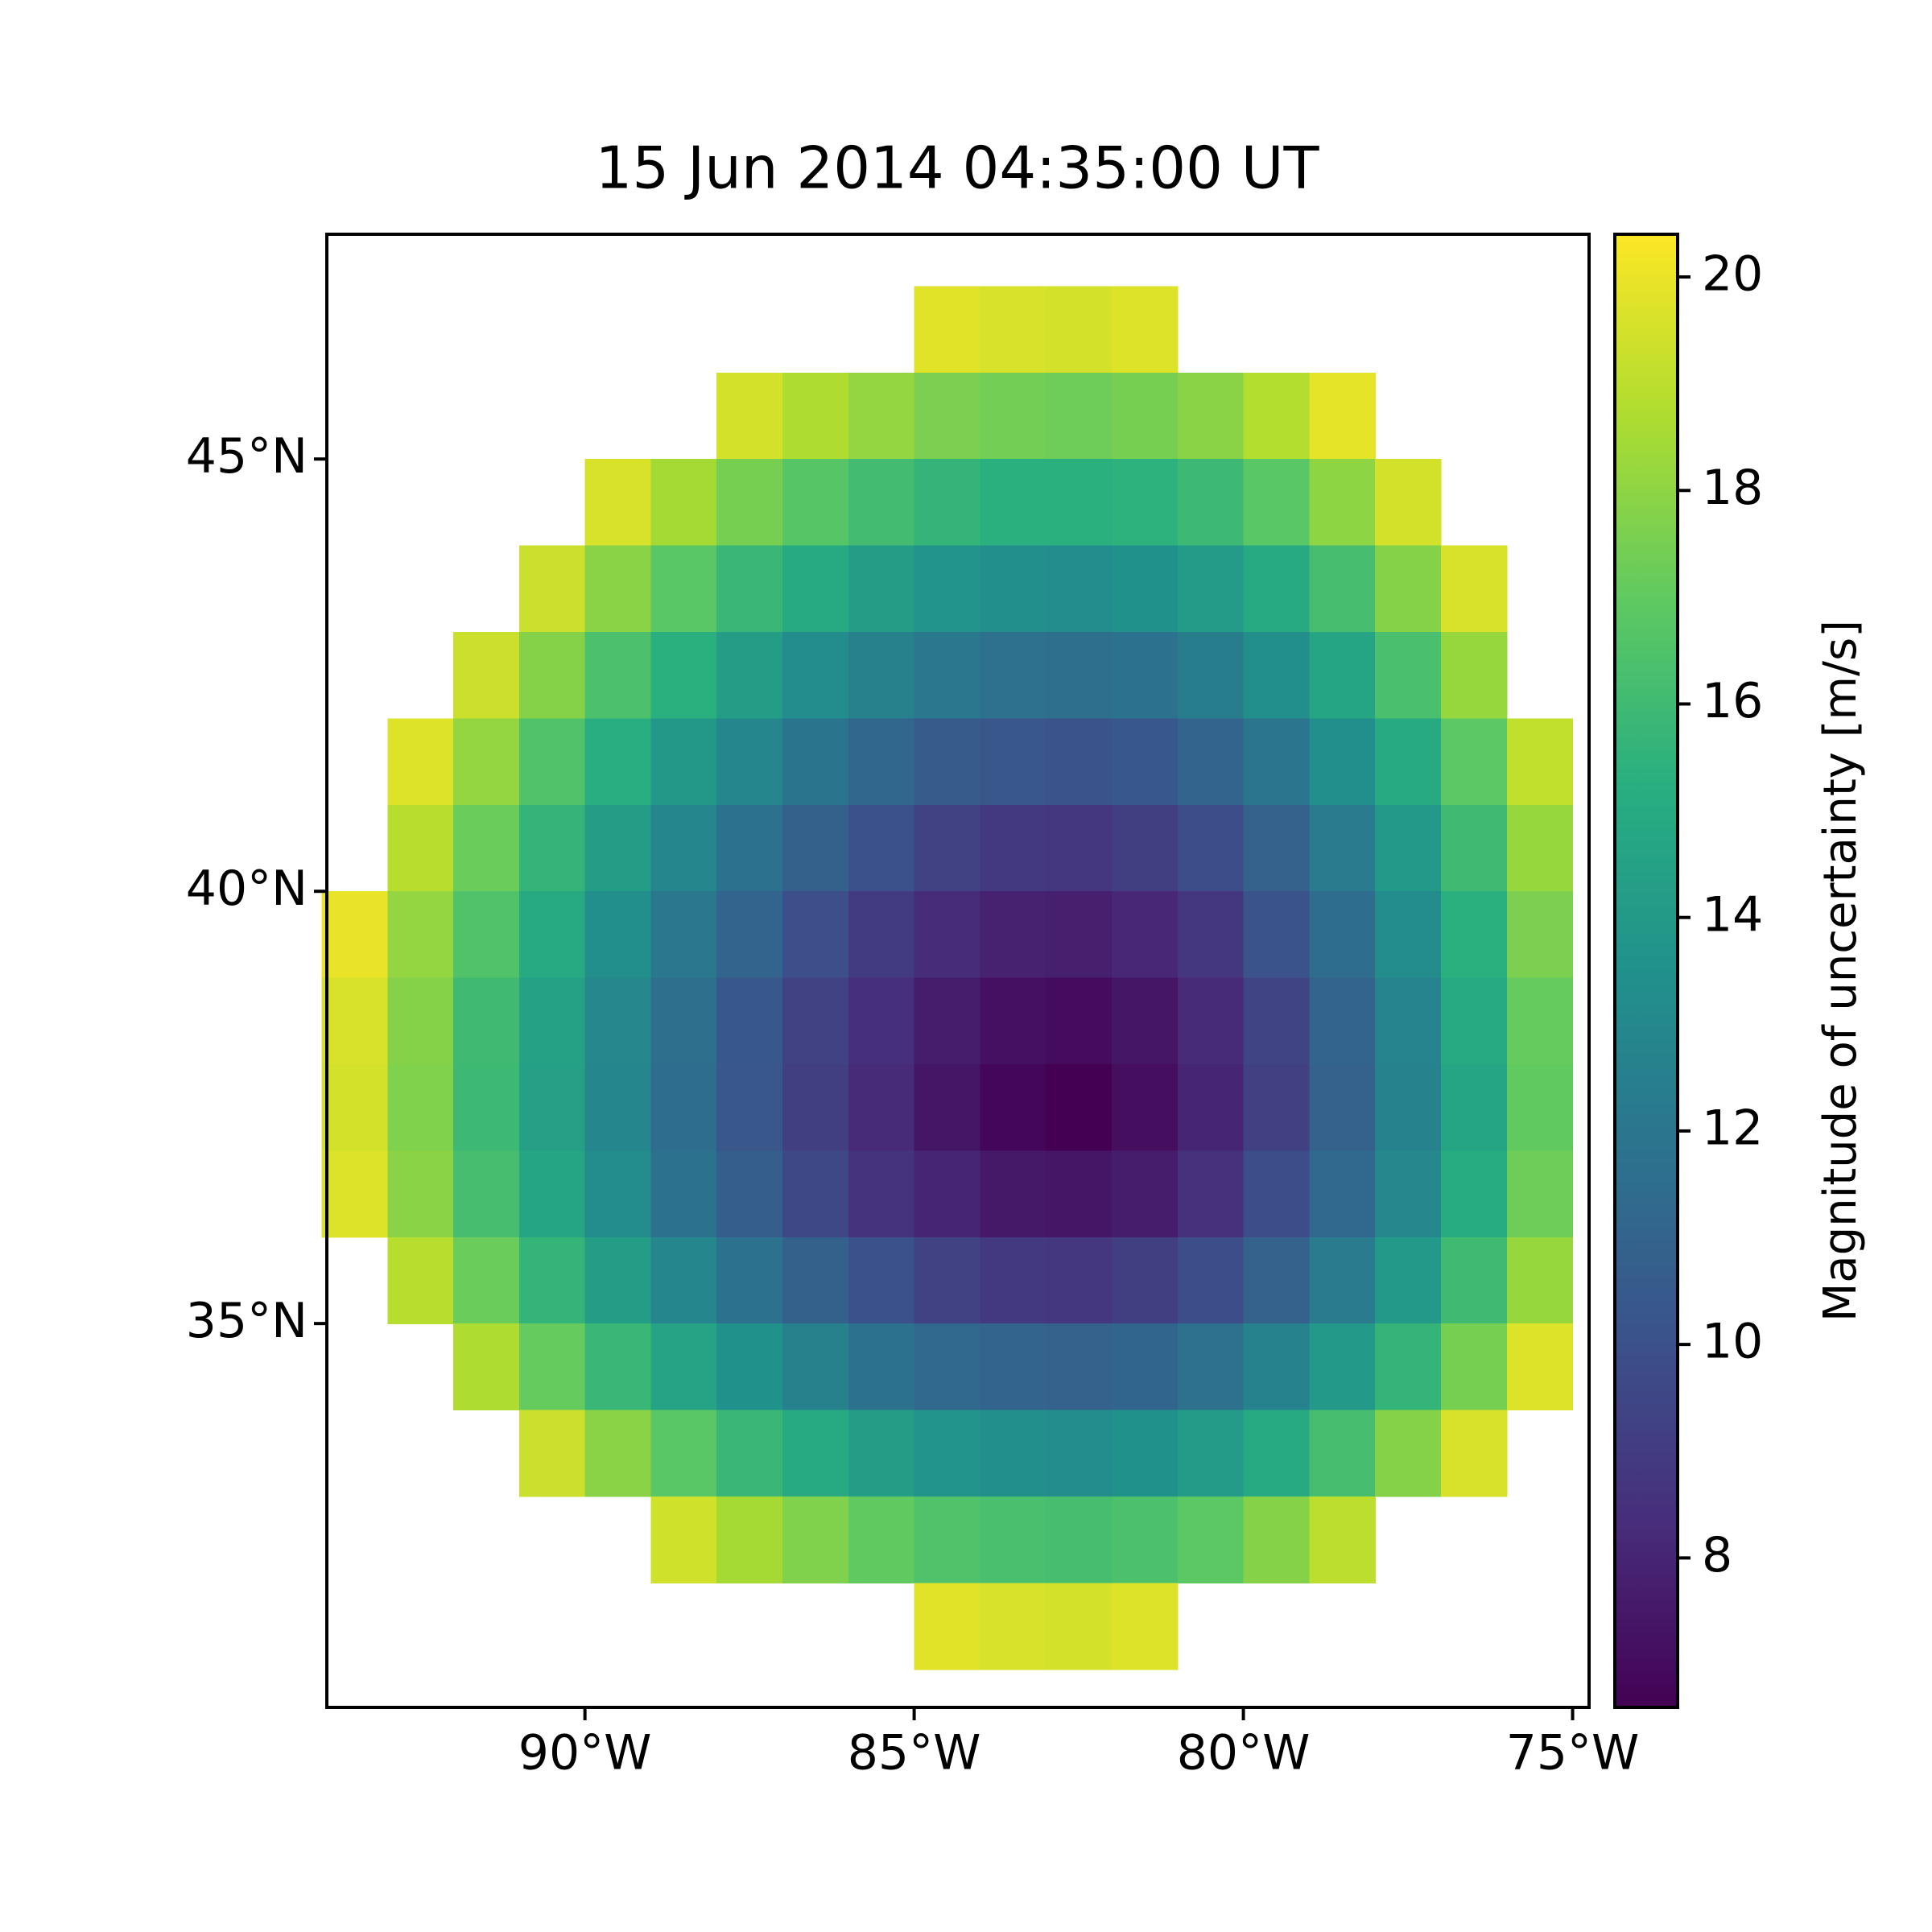 The width and height of the screenshot is (1932, 1932). I want to click on chart-title: 15 Jun 2014 04:35:00 UT, so click(958, 168).